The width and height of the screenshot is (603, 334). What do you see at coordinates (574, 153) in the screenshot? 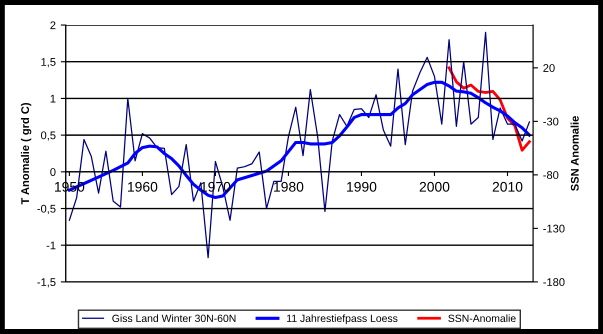
I see `y2-axis-title: SSN Anomalie` at bounding box center [574, 153].